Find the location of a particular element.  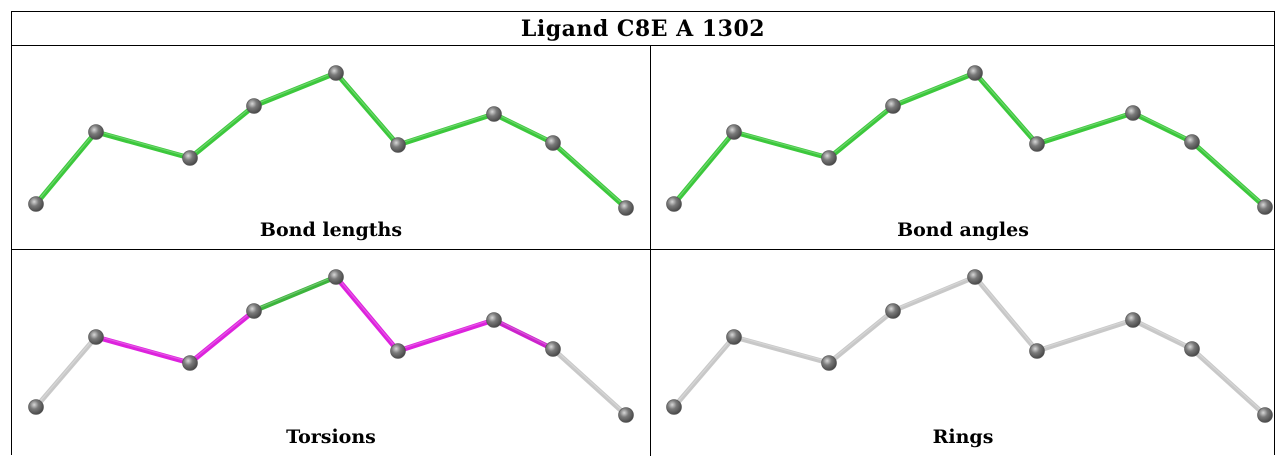

caption-torsions: Torsions is located at coordinates (331, 437).